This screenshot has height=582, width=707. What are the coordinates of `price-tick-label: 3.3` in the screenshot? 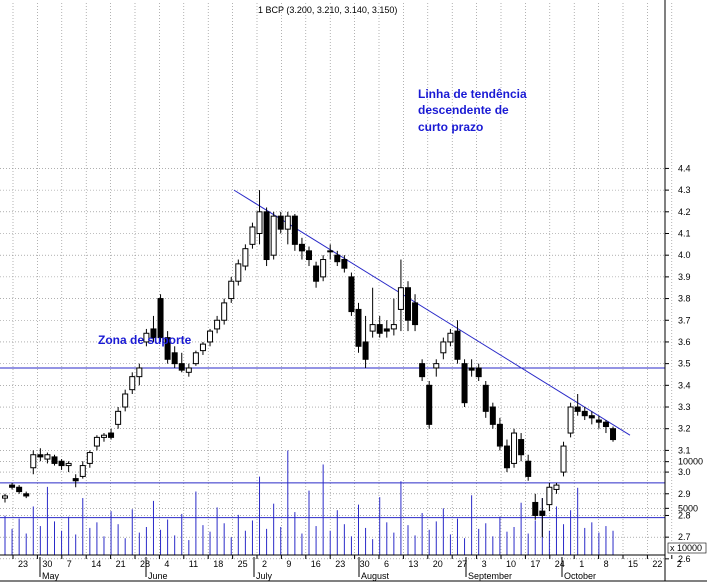 It's located at (684, 407).